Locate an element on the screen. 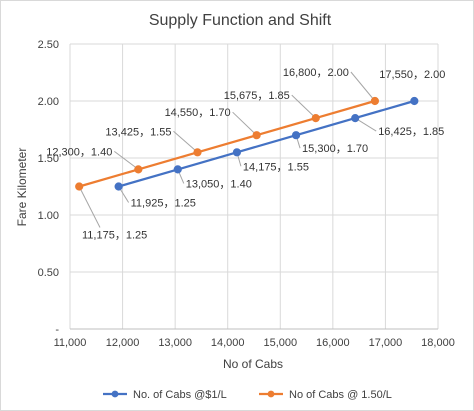 Image resolution: width=474 pixels, height=411 pixels. y-tick-label: 2.50 is located at coordinates (48, 45).